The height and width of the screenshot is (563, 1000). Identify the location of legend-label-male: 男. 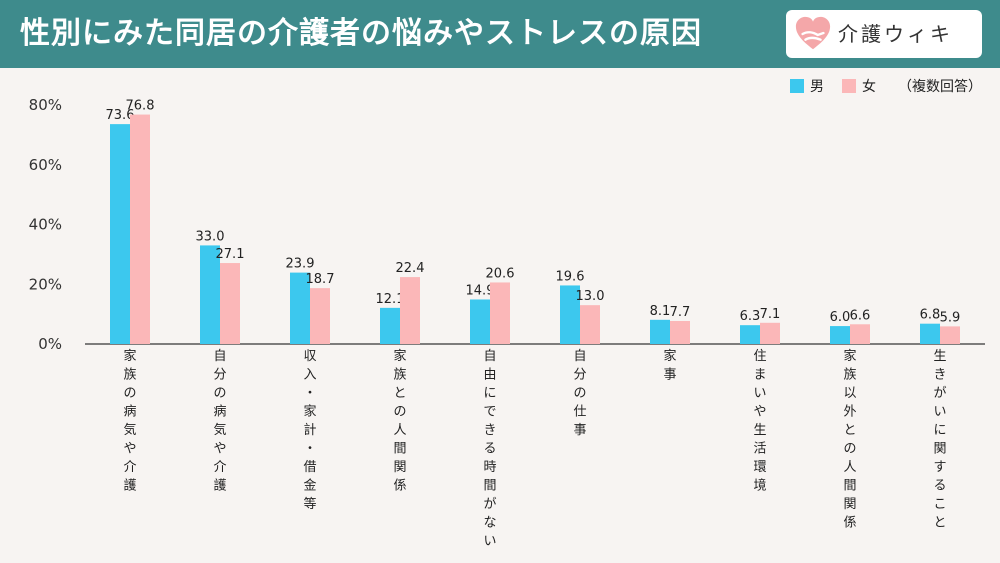
(817, 87).